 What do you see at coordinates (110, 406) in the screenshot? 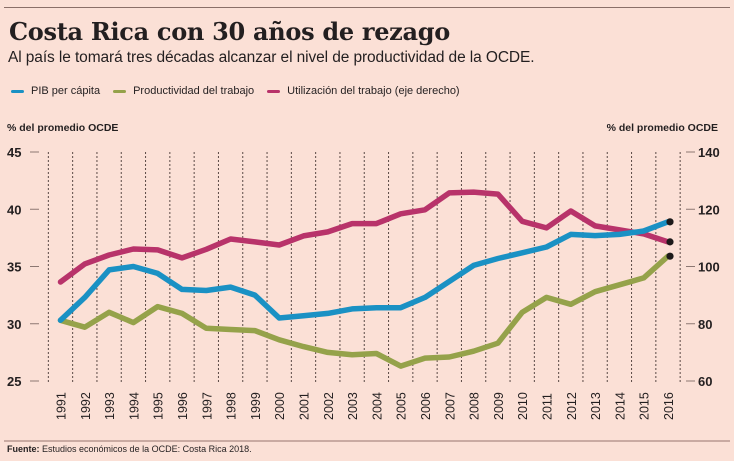
I see `x-tick-label: 1993` at bounding box center [110, 406].